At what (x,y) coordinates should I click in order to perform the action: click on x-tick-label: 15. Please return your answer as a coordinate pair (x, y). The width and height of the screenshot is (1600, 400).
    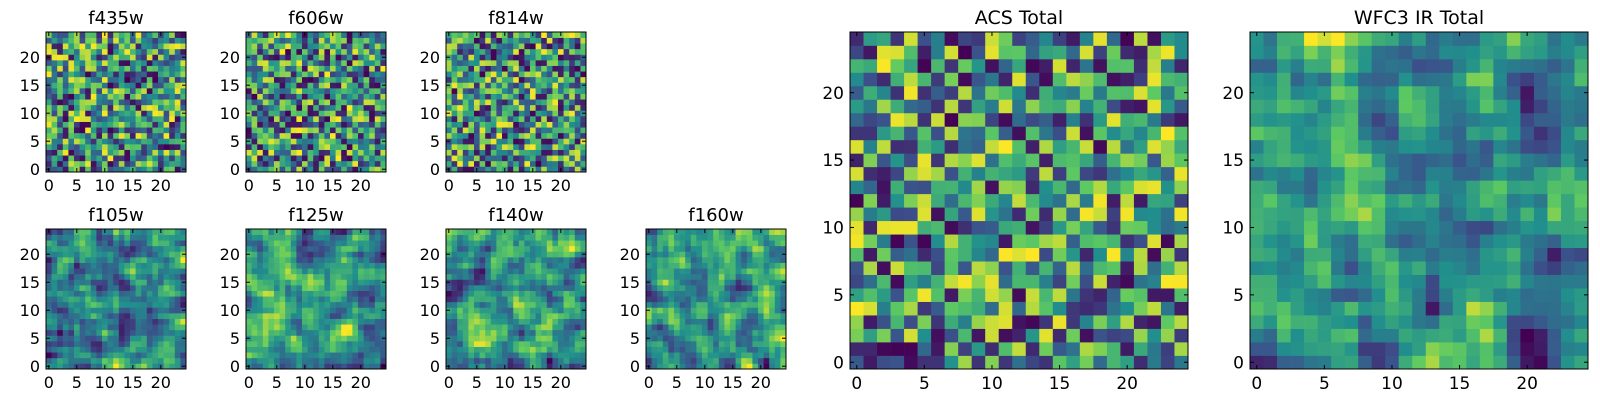
    Looking at the image, I should click on (533, 382).